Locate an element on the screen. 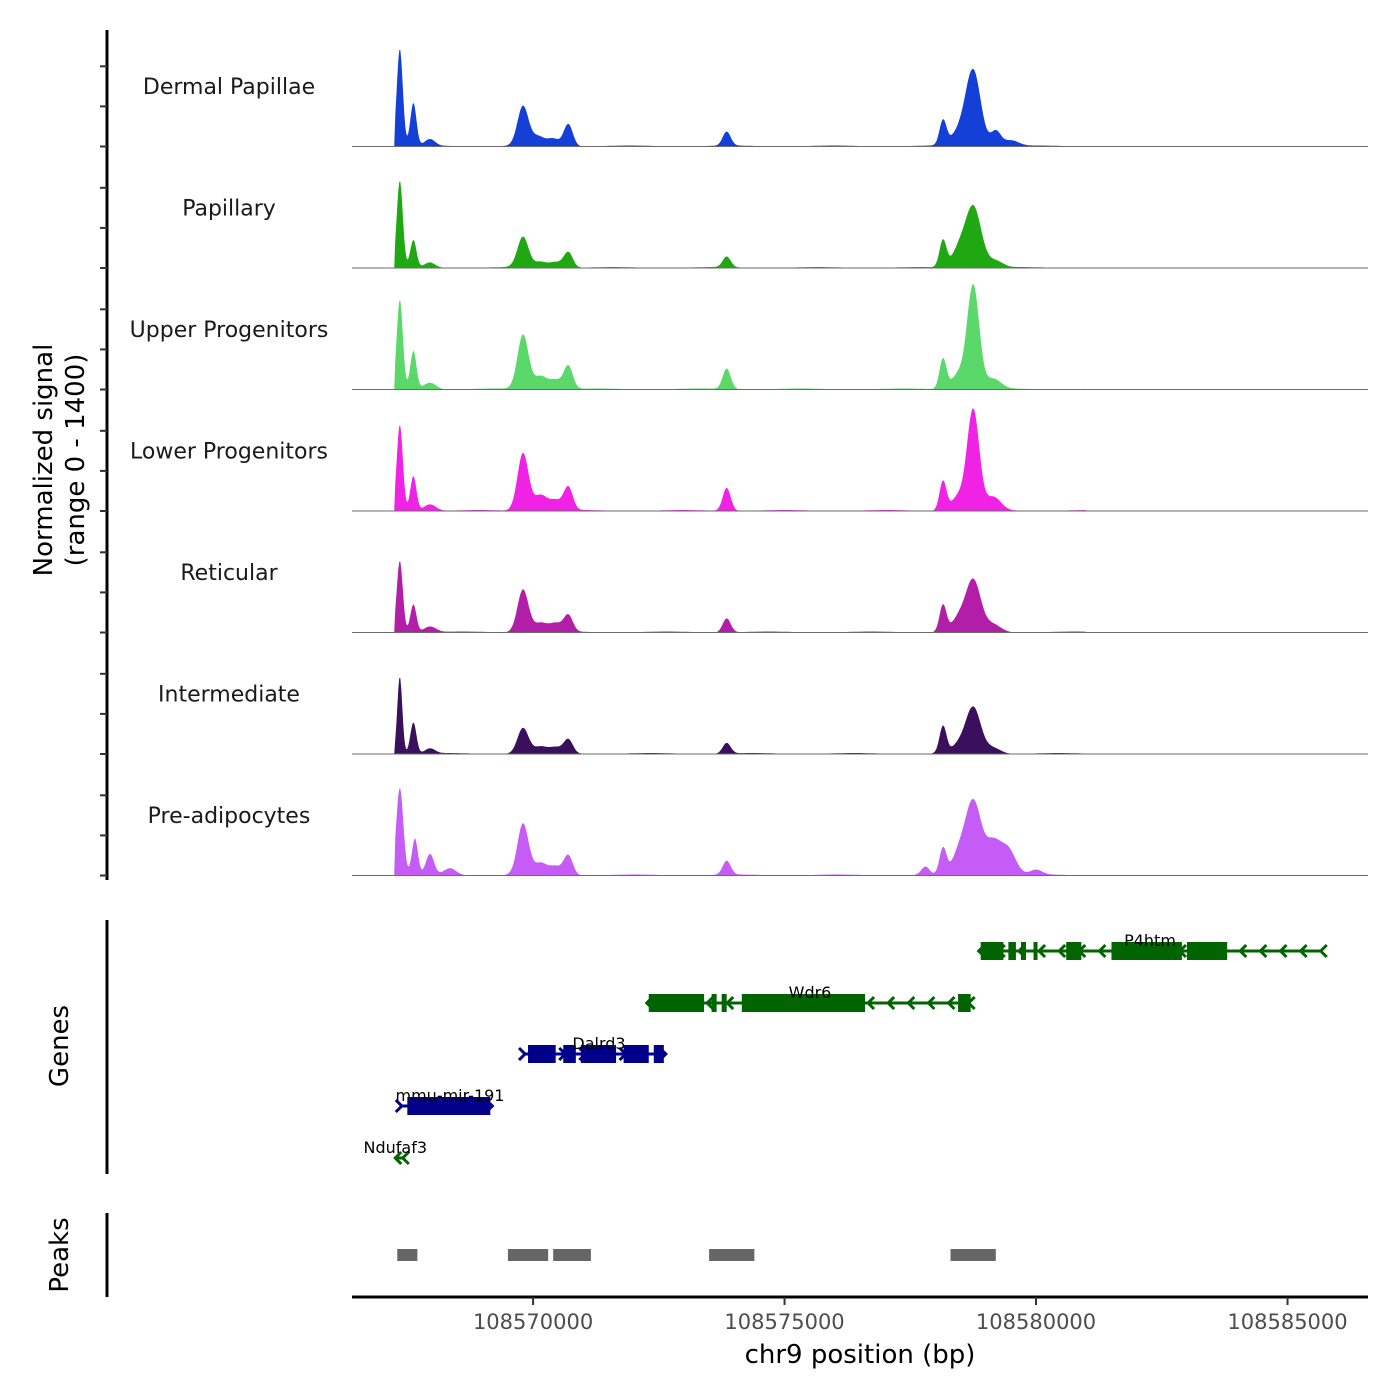 This screenshot has height=1400, width=1400. y-axis-title: Normalized signal (range 0 - 1400) is located at coordinates (60, 460).